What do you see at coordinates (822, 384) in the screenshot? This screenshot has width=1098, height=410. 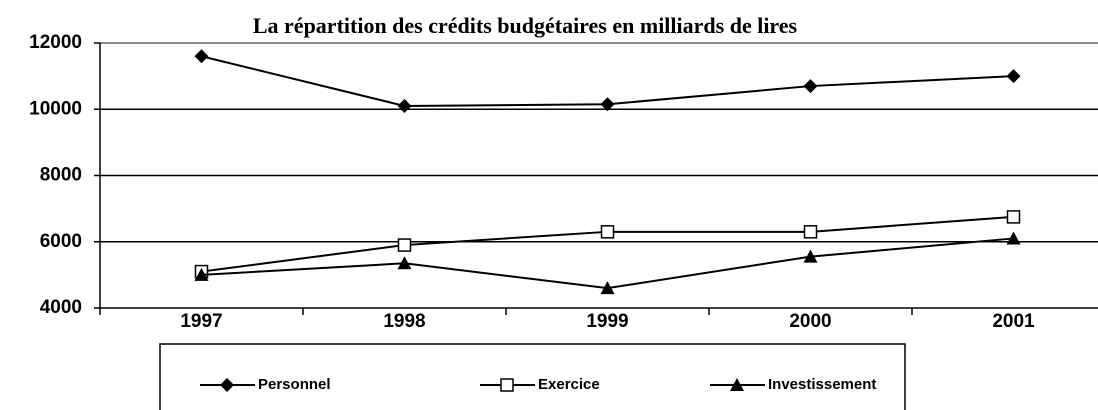 I see `legend-label: Investissement` at bounding box center [822, 384].